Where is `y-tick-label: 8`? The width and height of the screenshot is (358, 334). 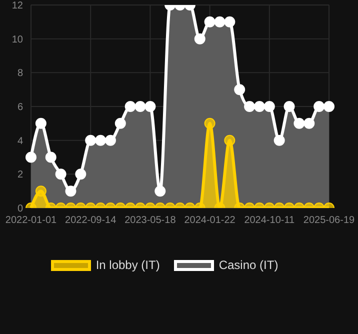 y-tick-label: 8 is located at coordinates (20, 74).